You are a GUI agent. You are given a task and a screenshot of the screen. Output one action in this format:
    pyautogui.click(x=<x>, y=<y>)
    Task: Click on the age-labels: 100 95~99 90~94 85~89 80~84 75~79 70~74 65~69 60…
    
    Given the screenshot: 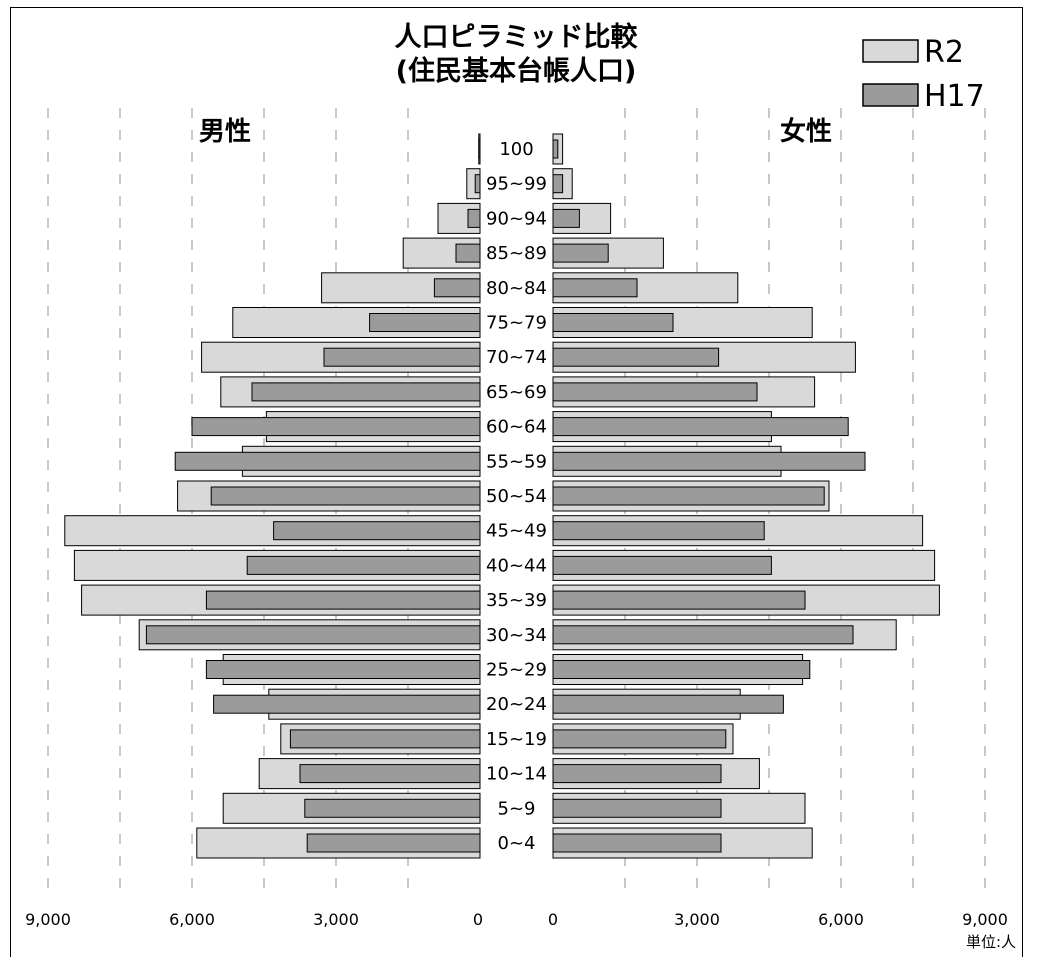 What is the action you would take?
    pyautogui.click(x=516, y=496)
    